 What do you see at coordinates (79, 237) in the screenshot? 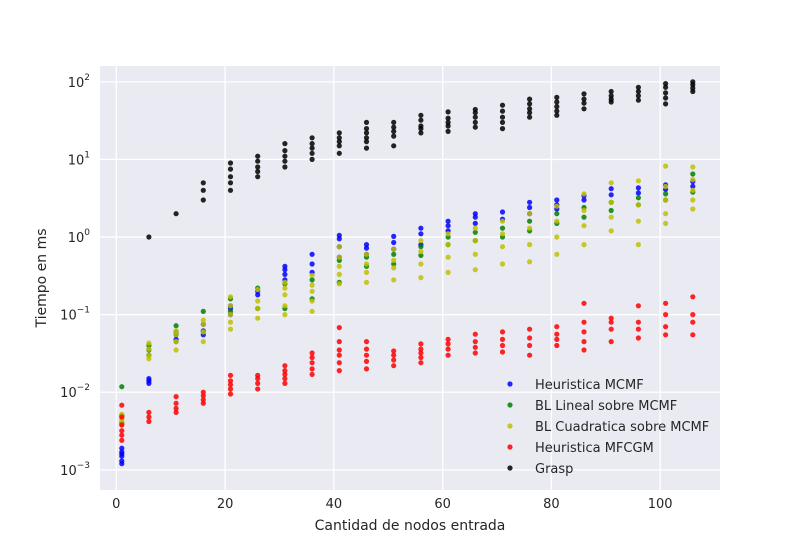
I see `y-tick-label: 10⁰` at bounding box center [79, 237].